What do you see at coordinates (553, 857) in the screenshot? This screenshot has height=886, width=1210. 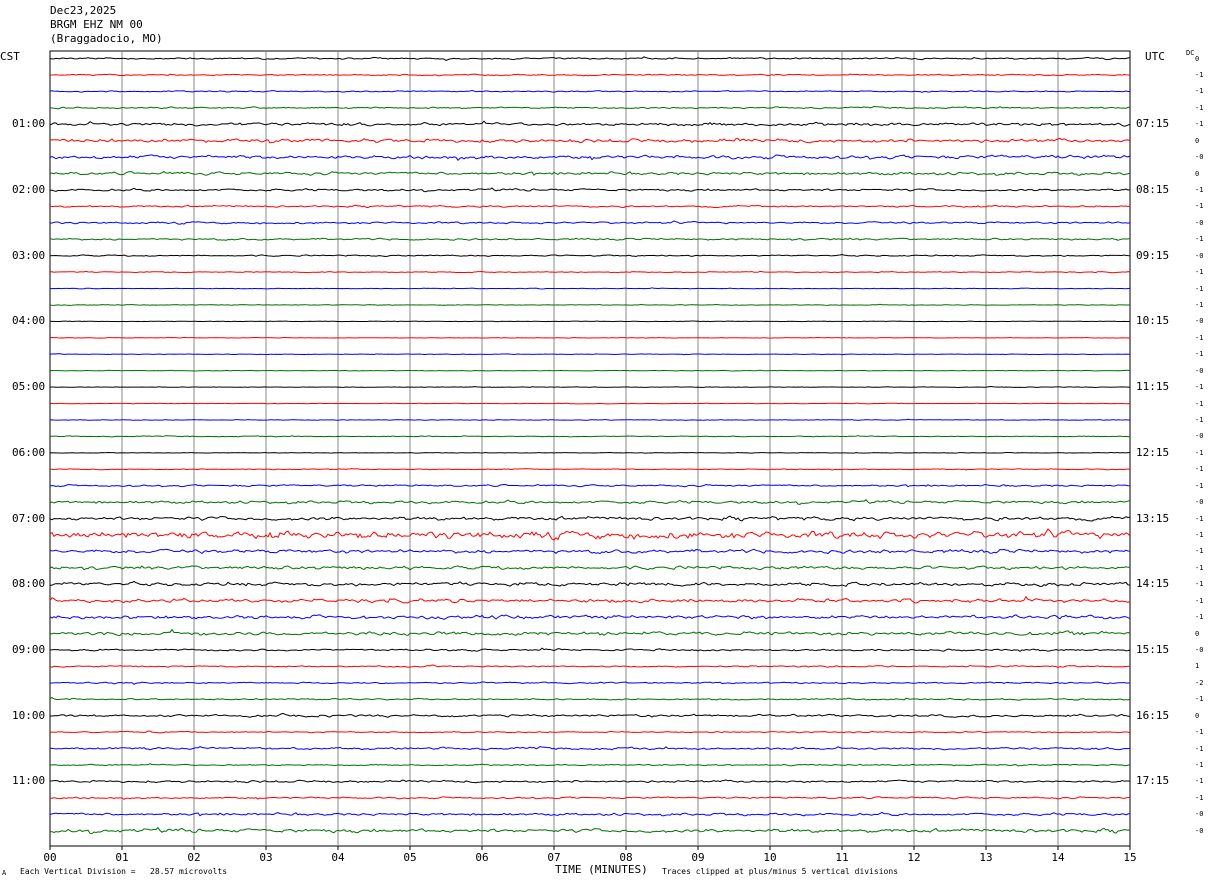 I see `x-tick-label-07: 07` at bounding box center [553, 857].